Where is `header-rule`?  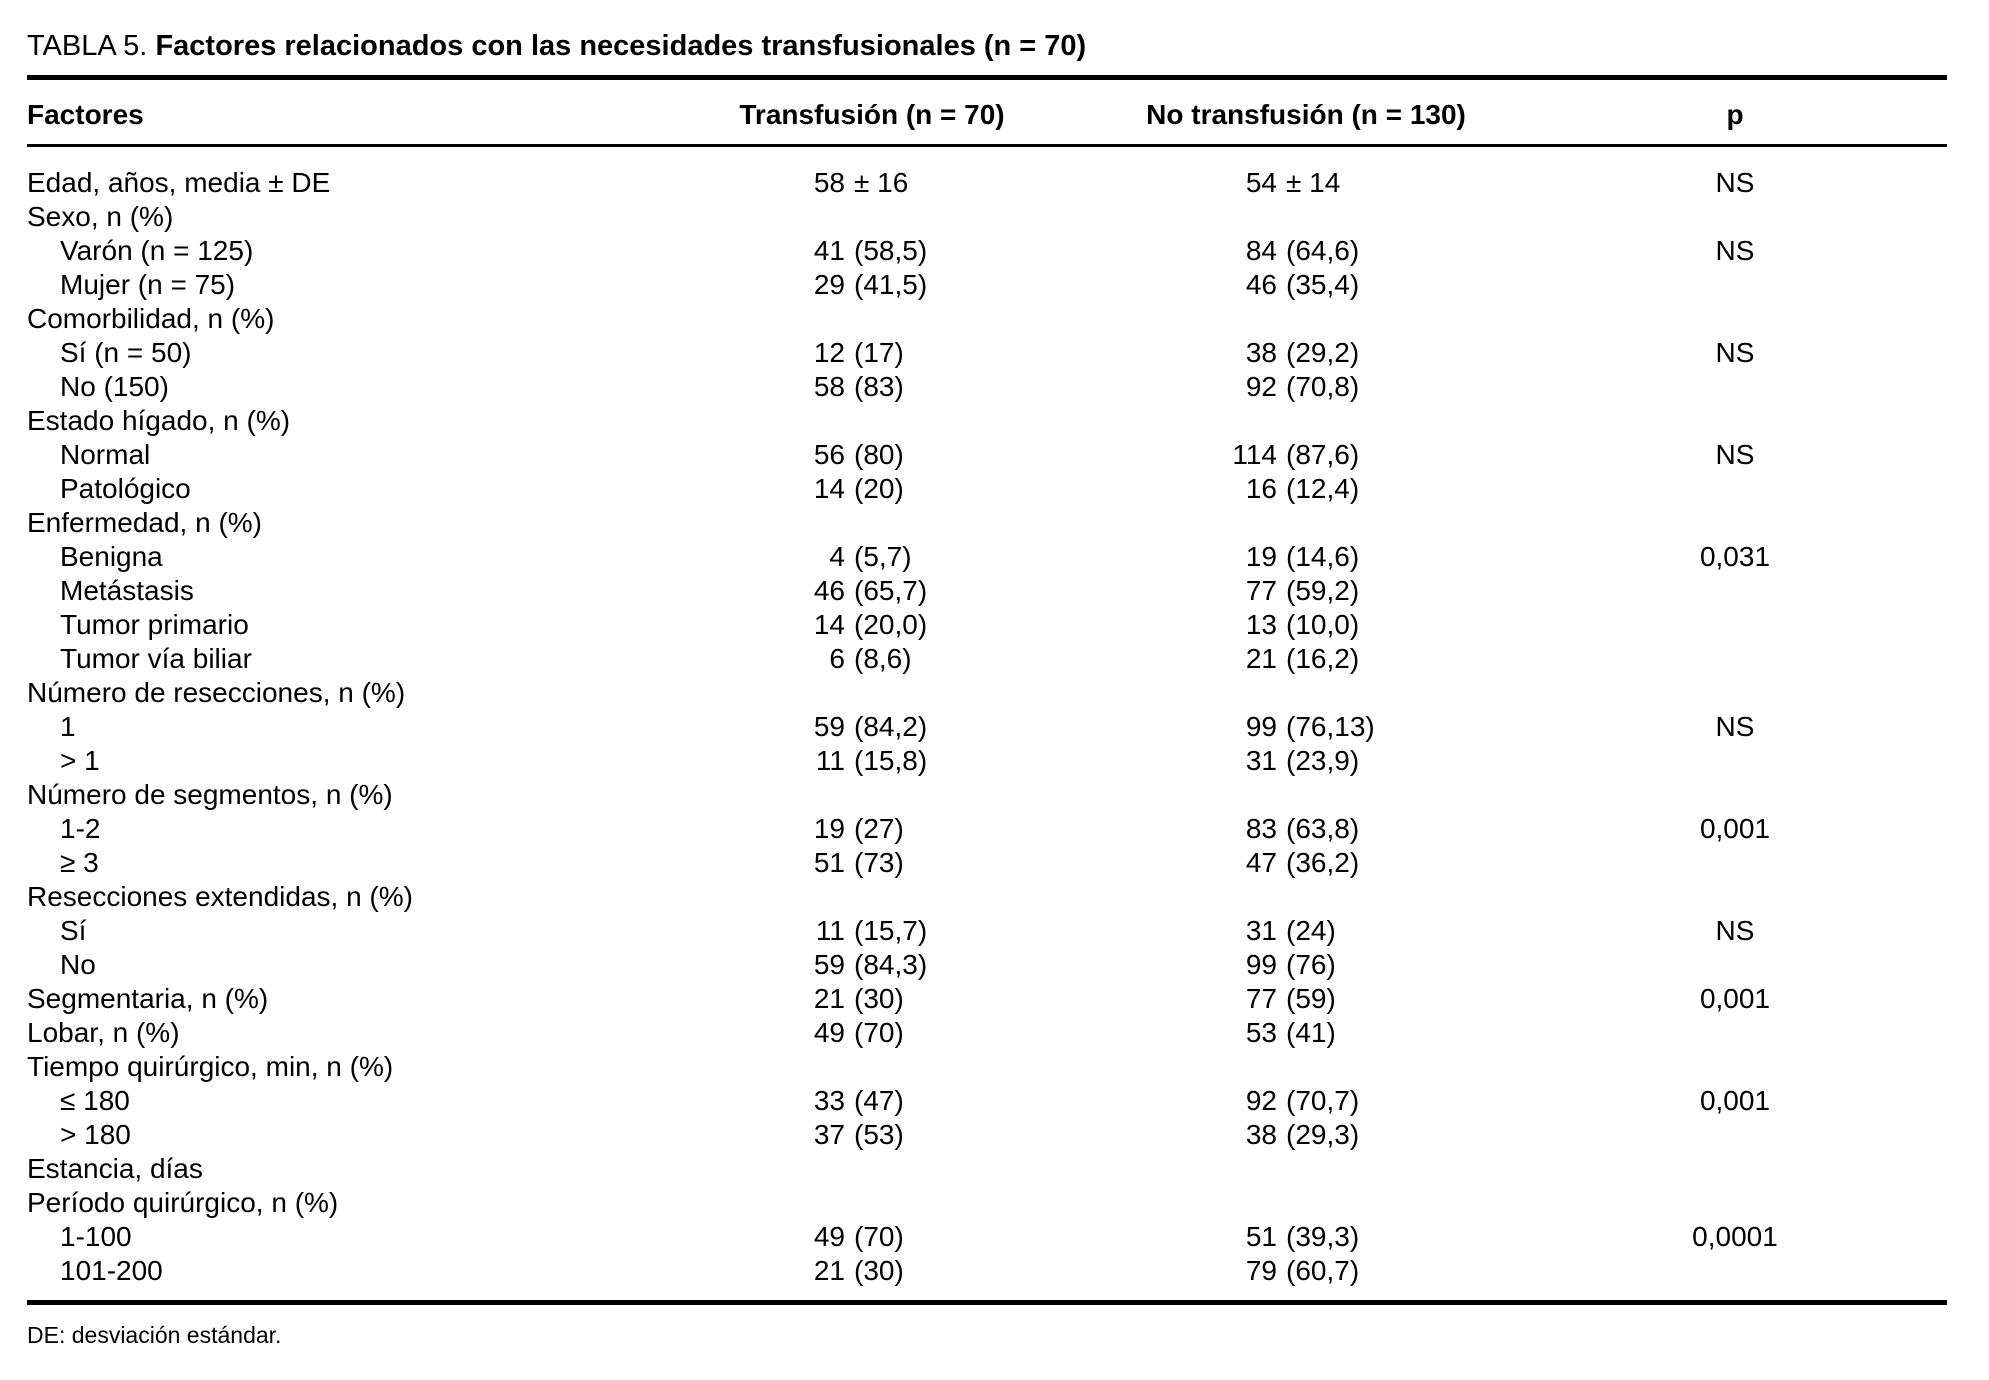
header-rule is located at coordinates (987, 145).